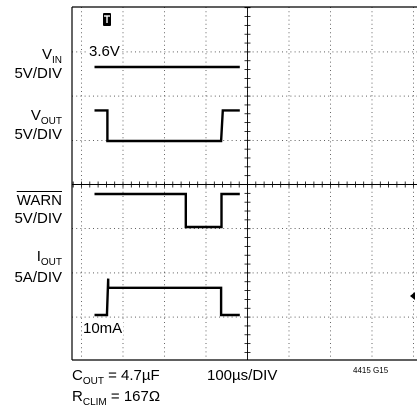 The width and height of the screenshot is (417, 411). What do you see at coordinates (242, 375) in the screenshot?
I see `time-base-label: 100µs/DIV` at bounding box center [242, 375].